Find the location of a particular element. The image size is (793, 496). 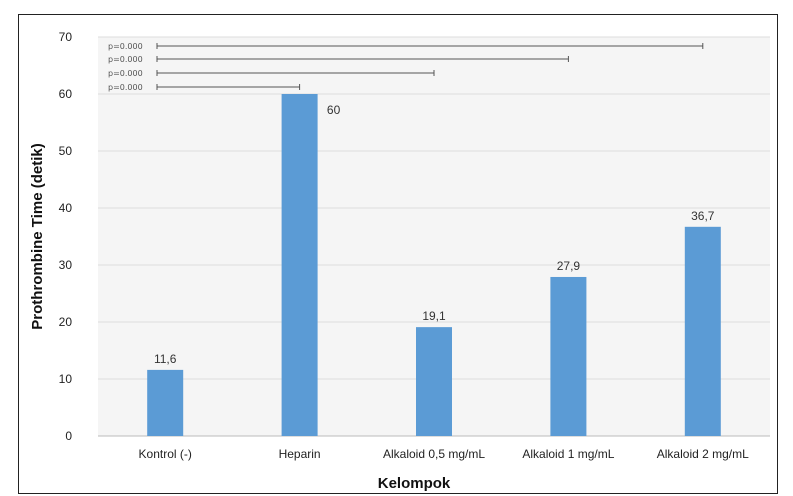

value-label: 60 is located at coordinates (334, 110).